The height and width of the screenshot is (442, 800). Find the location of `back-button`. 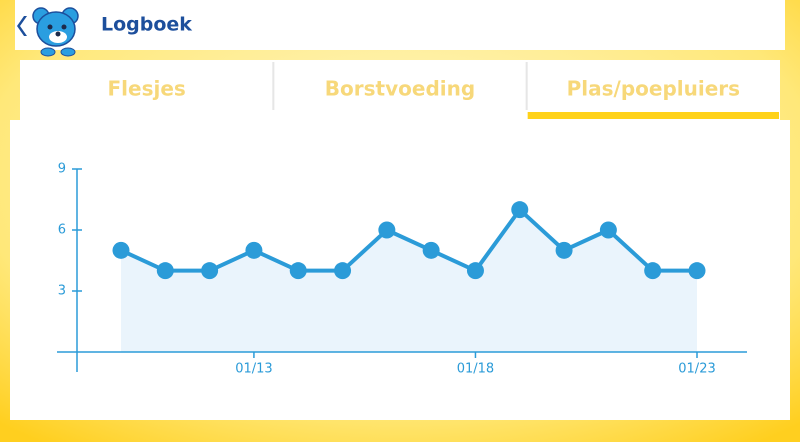

back-button is located at coordinates (48, 32).